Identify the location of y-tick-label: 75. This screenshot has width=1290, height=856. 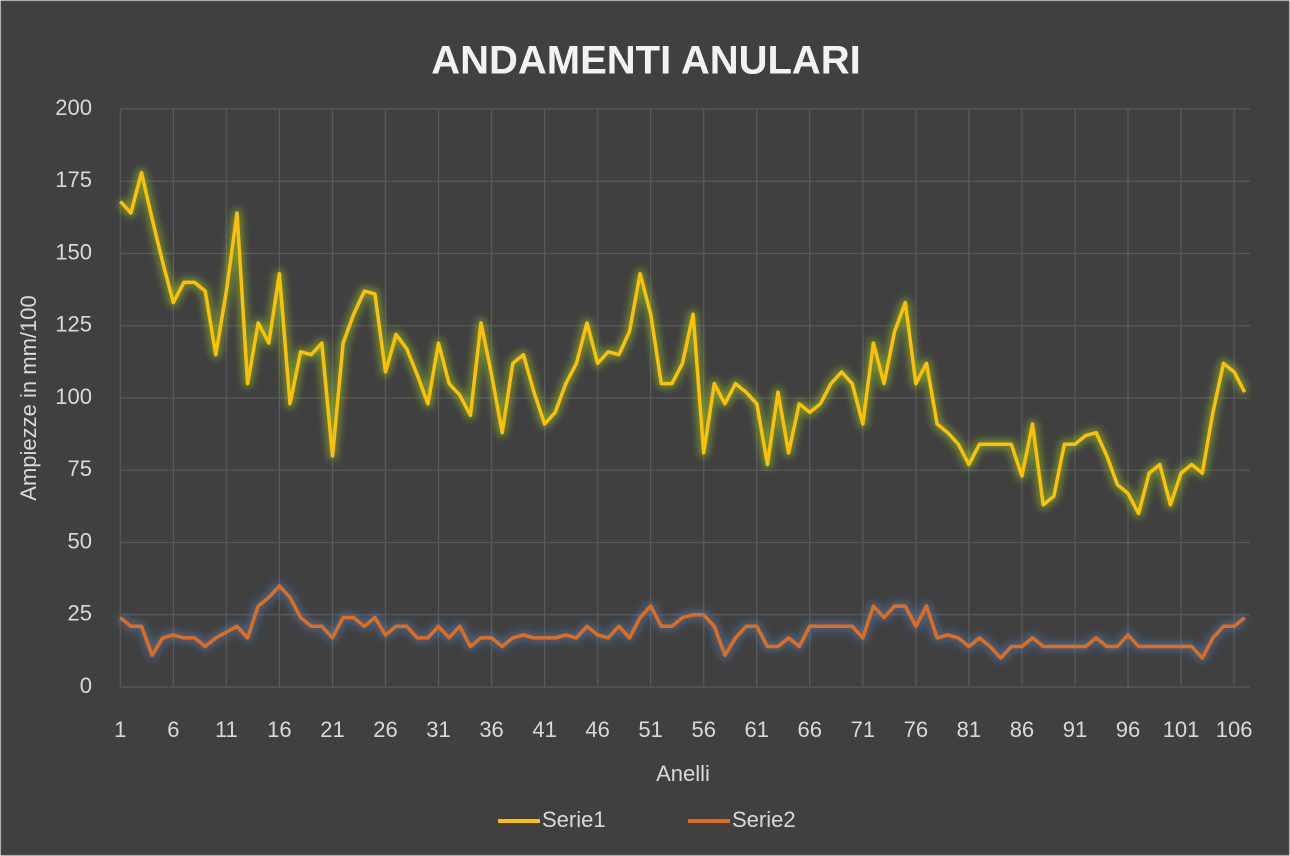
(80, 468).